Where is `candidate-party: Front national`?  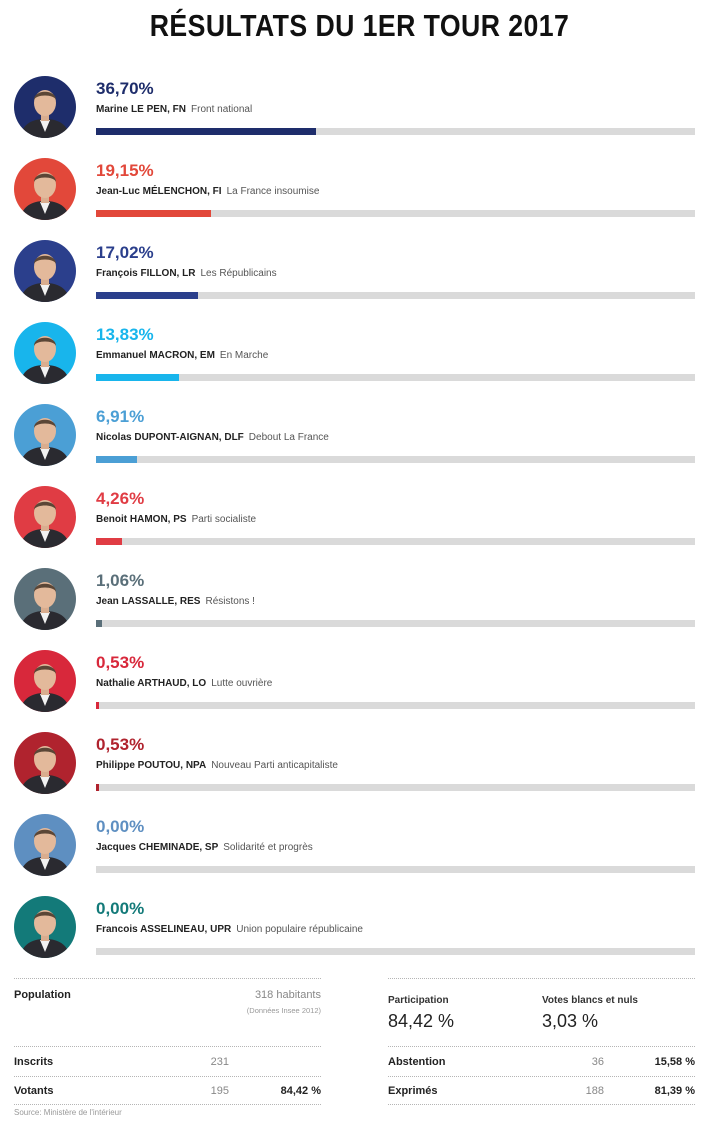
candidate-party: Front national is located at coordinates (222, 109).